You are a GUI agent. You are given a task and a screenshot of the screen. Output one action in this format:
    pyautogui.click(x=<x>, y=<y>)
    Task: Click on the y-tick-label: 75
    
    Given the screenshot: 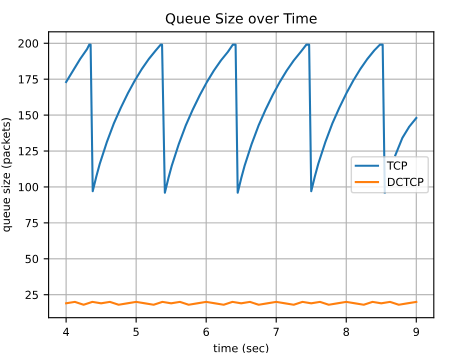 What is the action you would take?
    pyautogui.click(x=32, y=223)
    